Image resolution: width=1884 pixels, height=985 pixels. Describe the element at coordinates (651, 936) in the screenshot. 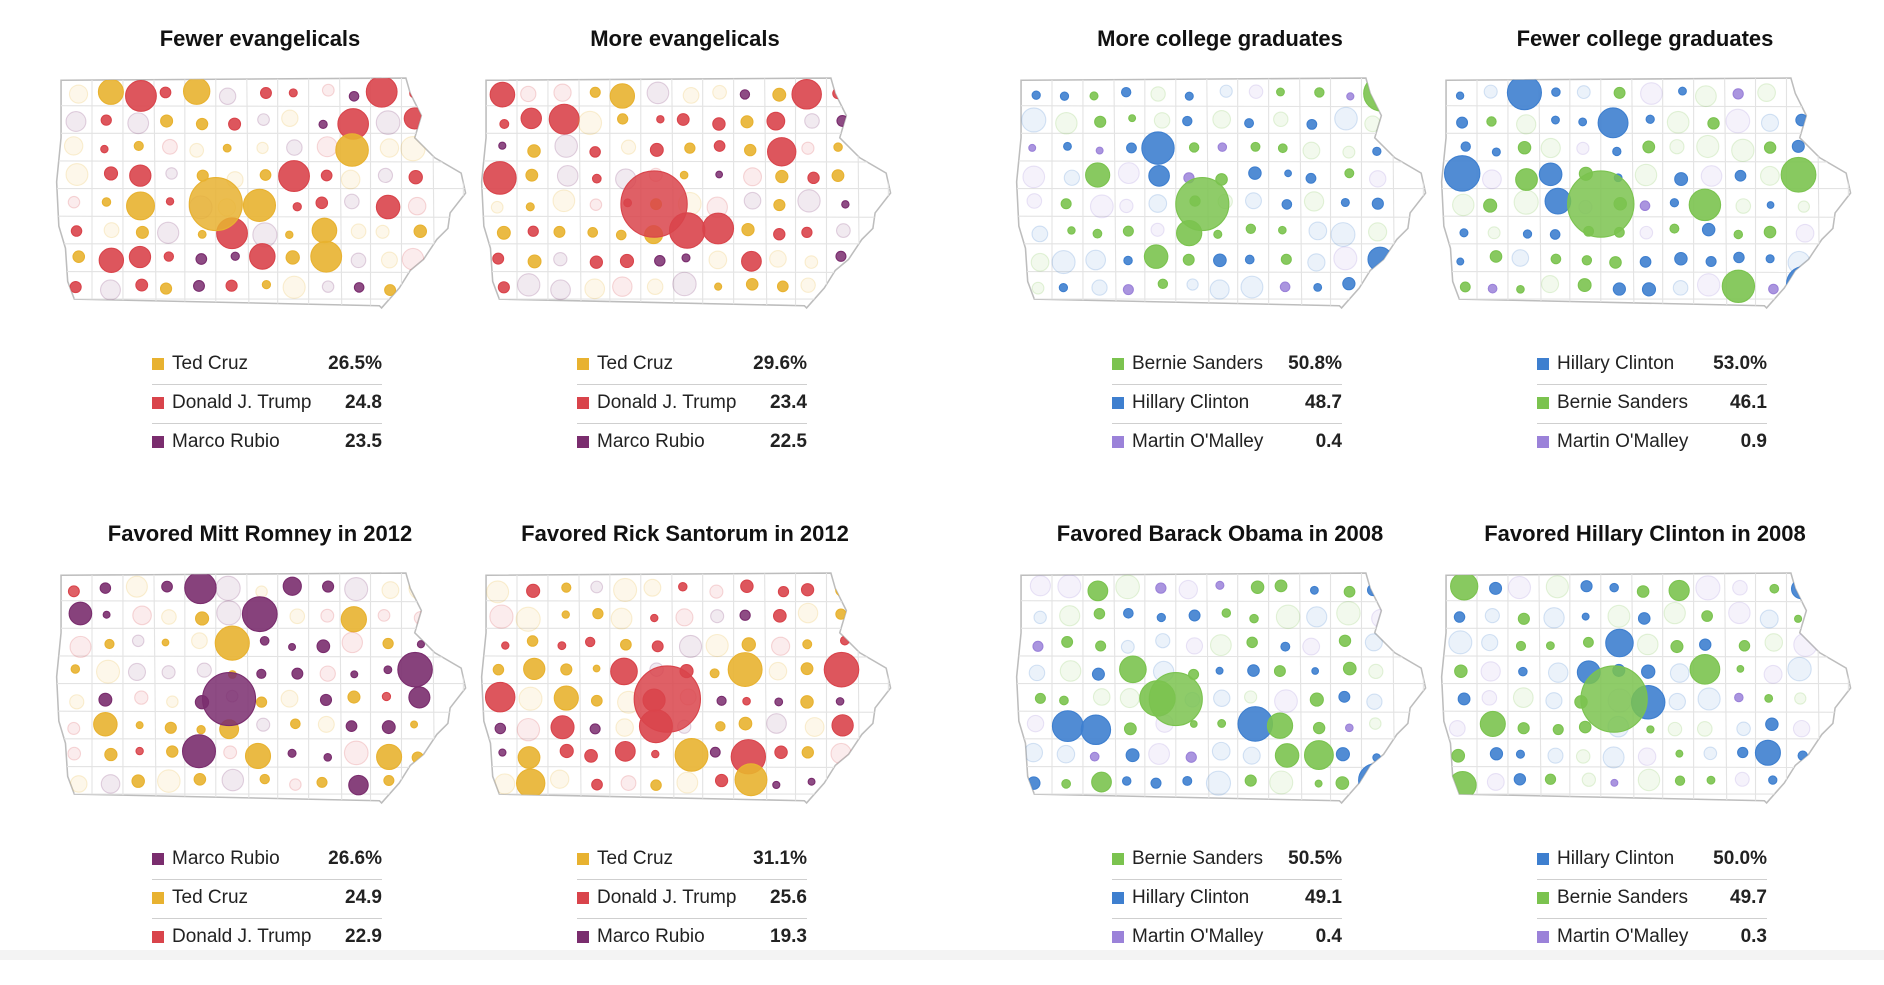

I see `candidate-name: Marco Rubio` at that location.